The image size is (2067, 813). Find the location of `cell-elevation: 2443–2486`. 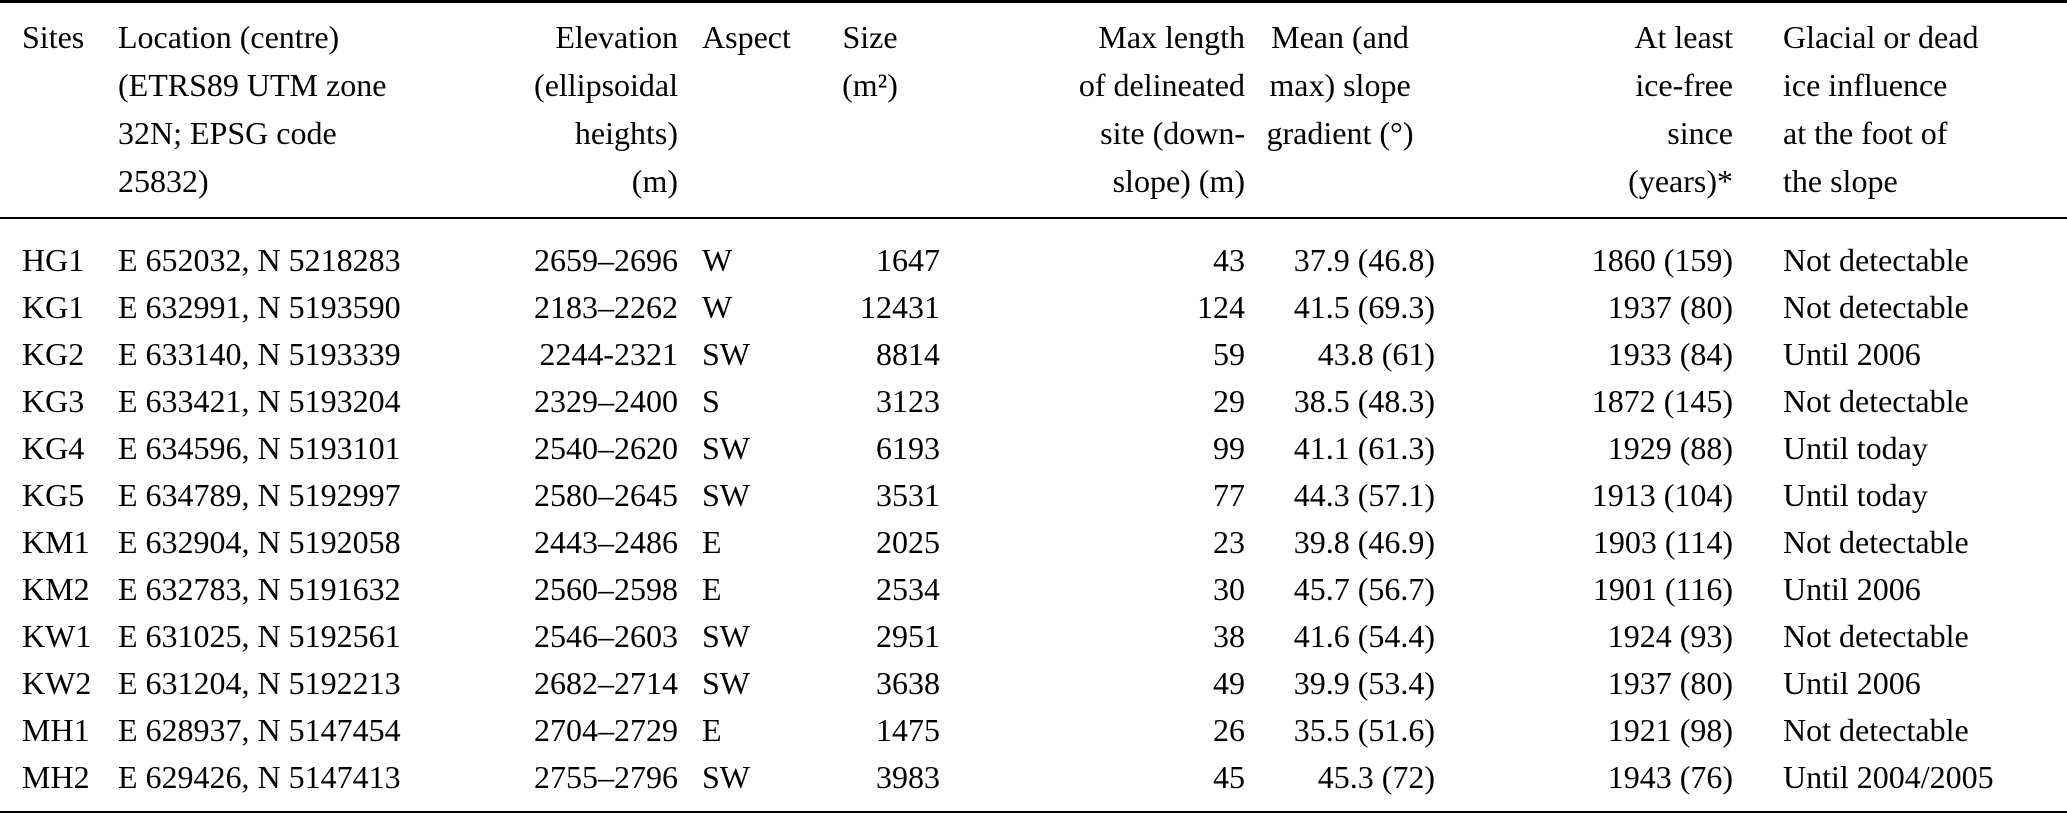

cell-elevation: 2443–2486 is located at coordinates (606, 542).